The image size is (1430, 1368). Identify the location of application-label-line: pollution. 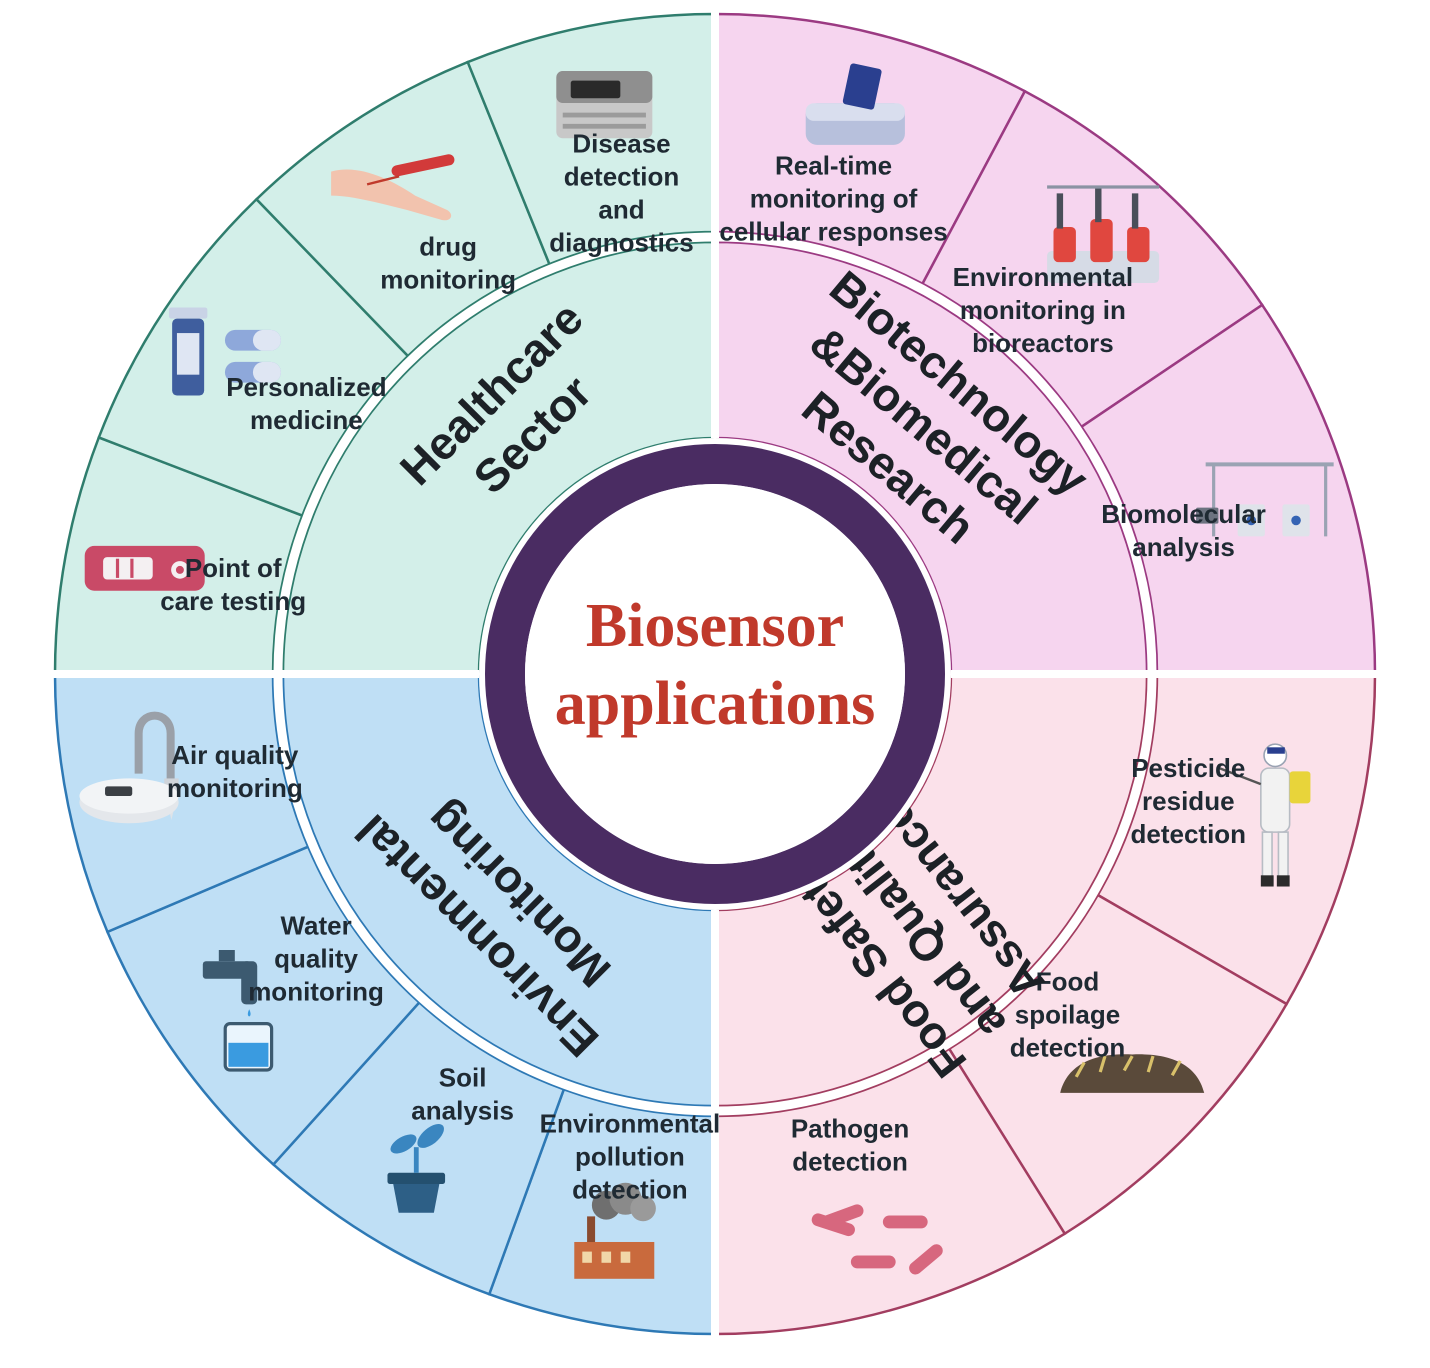
(630, 1157).